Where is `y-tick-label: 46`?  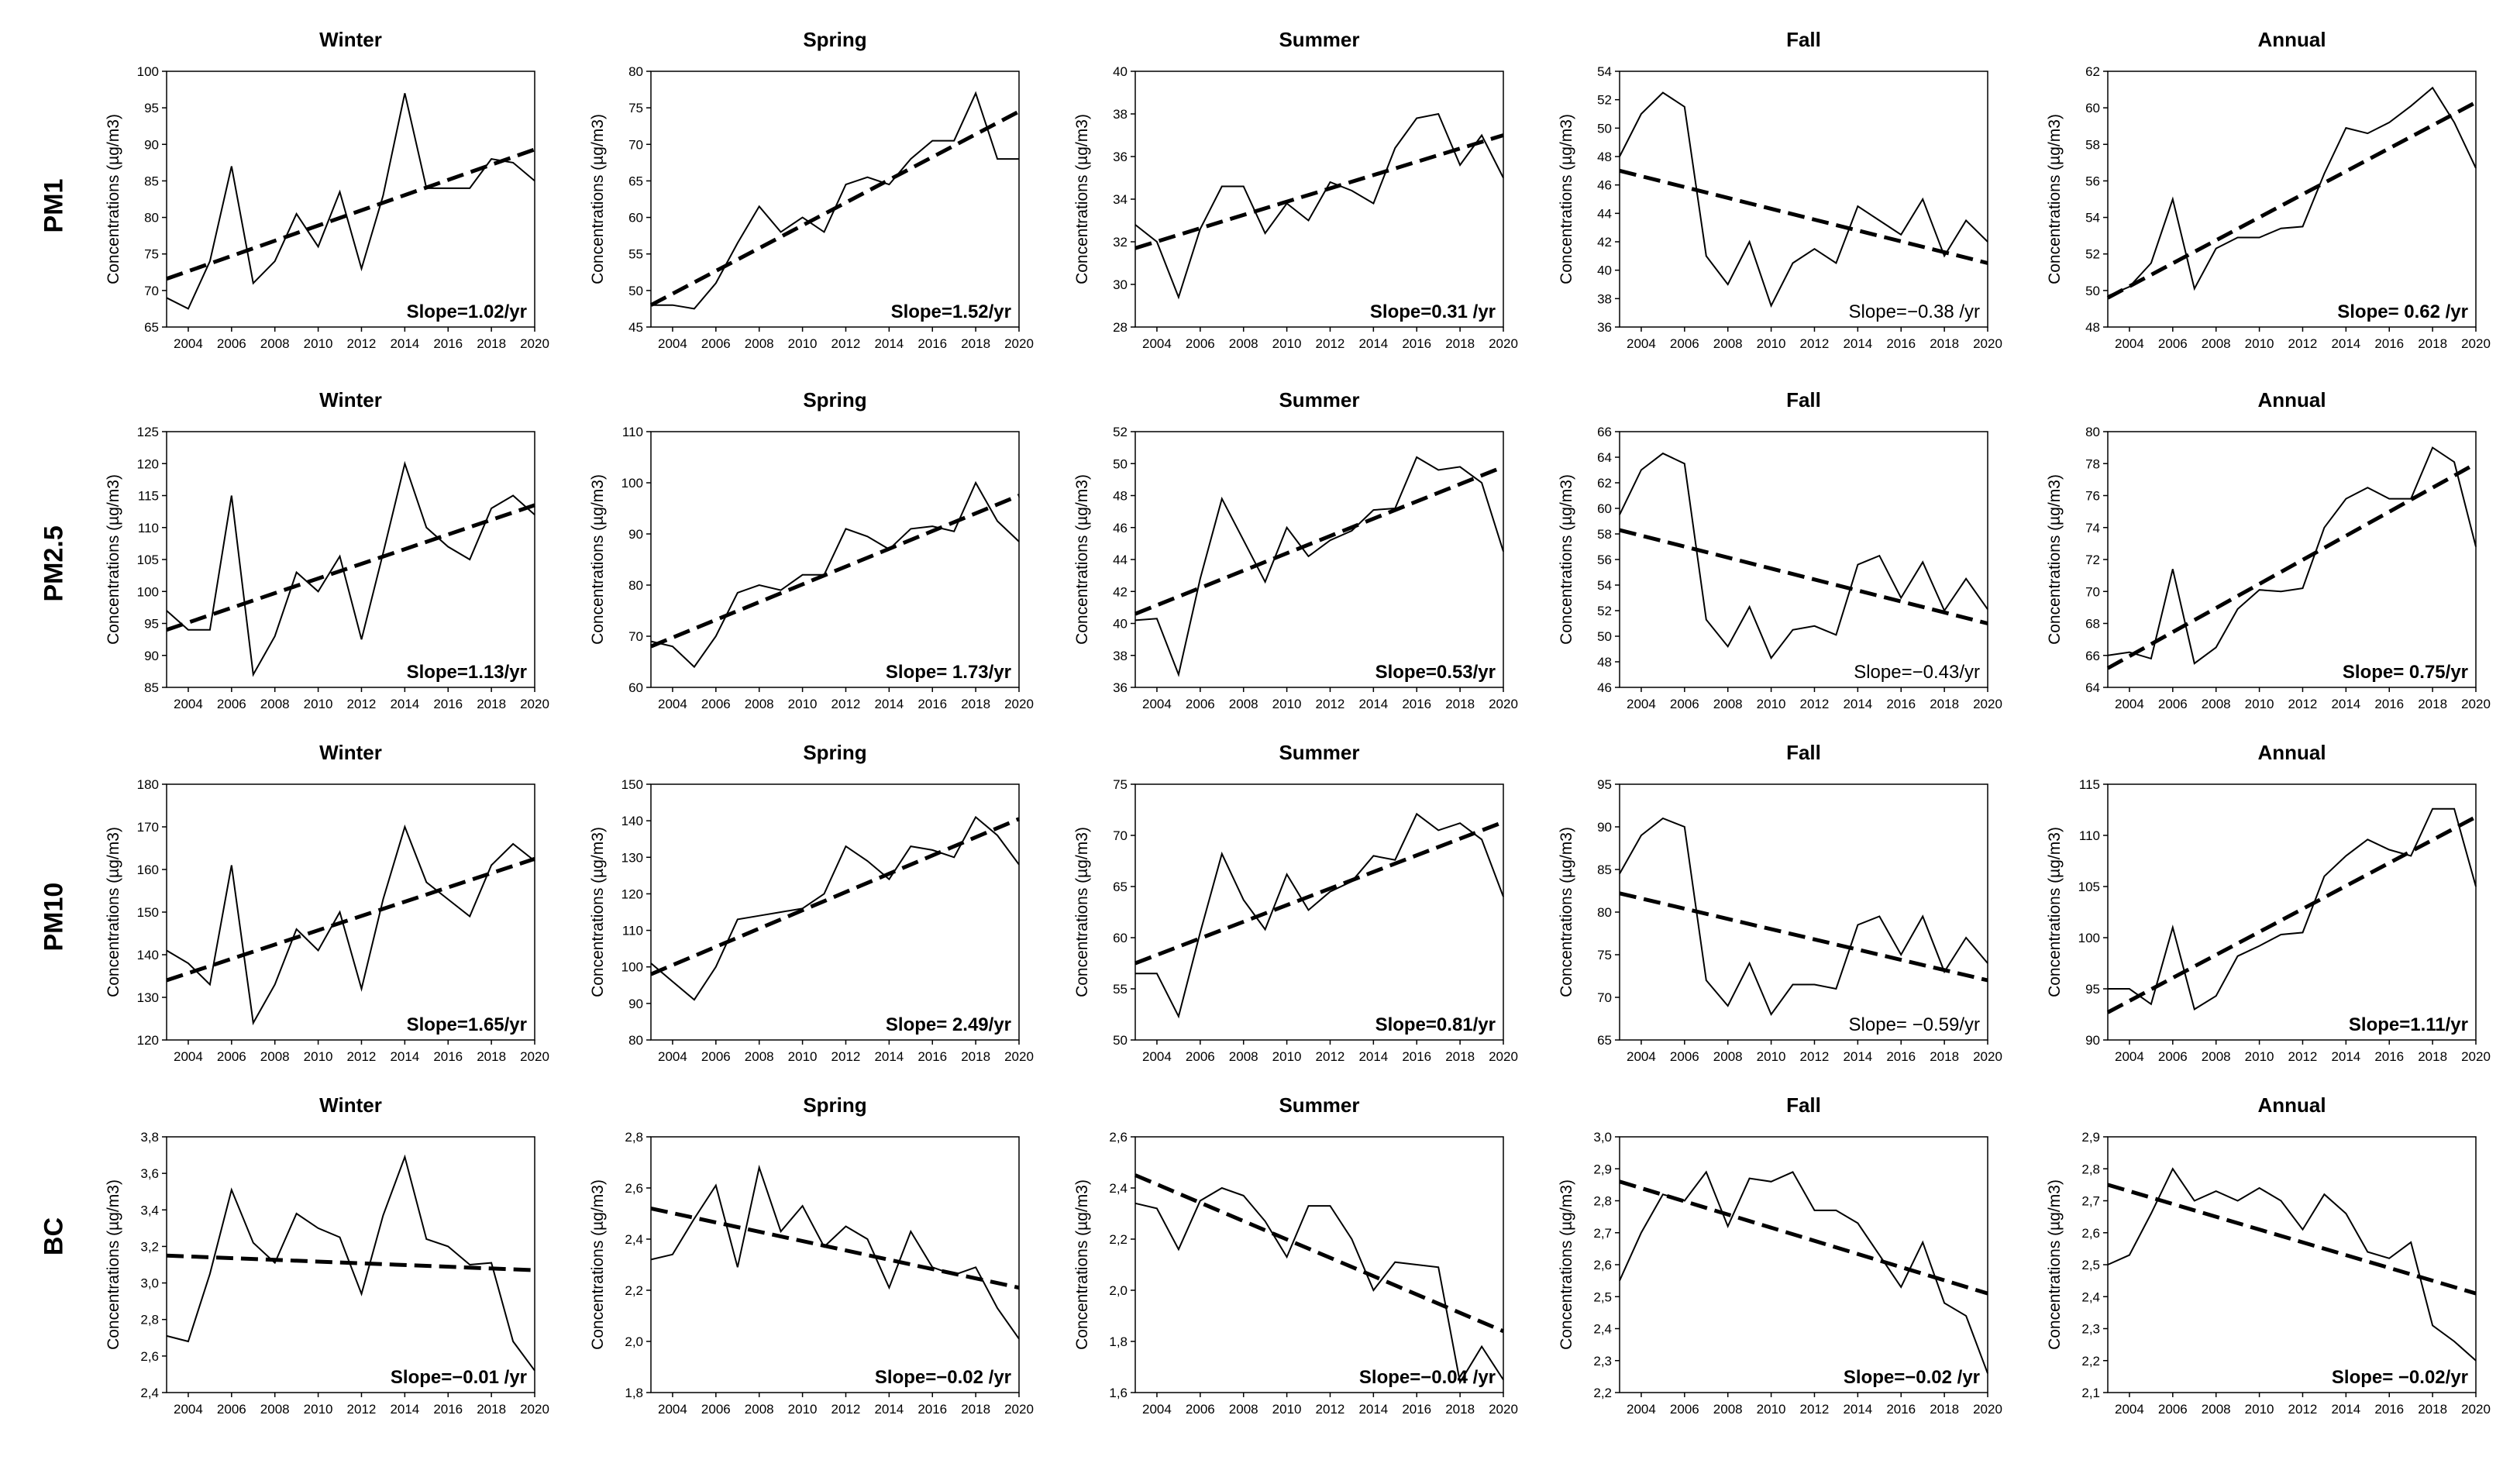
y-tick-label: 46 is located at coordinates (1604, 687).